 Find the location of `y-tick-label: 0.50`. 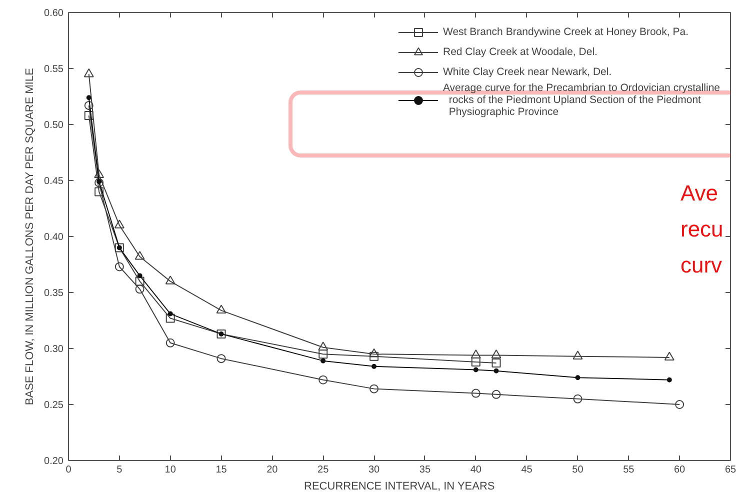

y-tick-label: 0.50 is located at coordinates (54, 125).